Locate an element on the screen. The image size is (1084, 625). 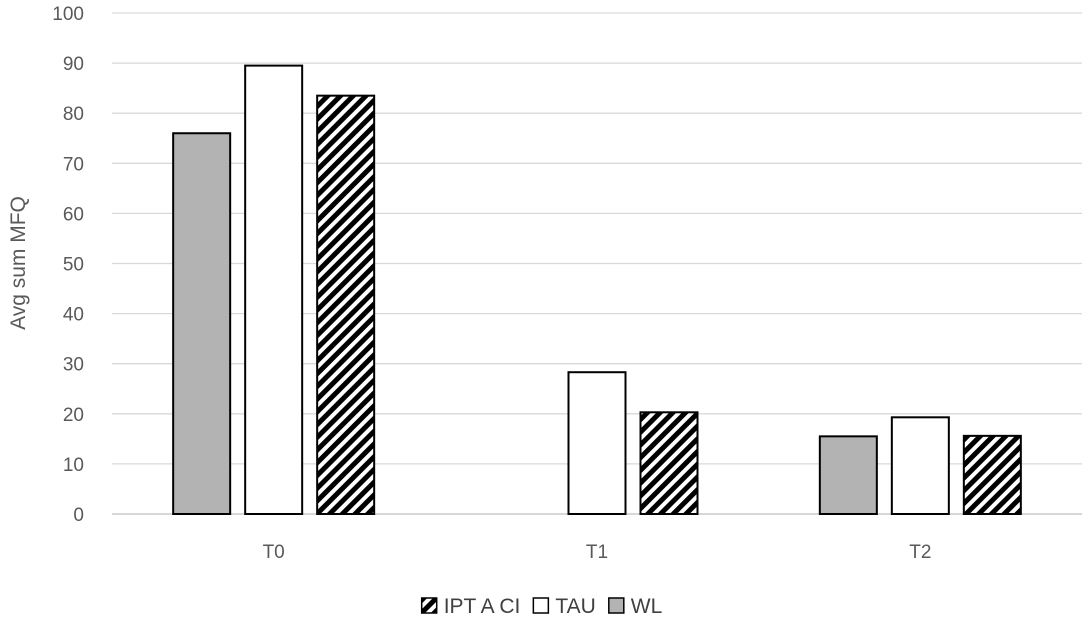
legend: IPT A CI TAU WL is located at coordinates (541, 606).